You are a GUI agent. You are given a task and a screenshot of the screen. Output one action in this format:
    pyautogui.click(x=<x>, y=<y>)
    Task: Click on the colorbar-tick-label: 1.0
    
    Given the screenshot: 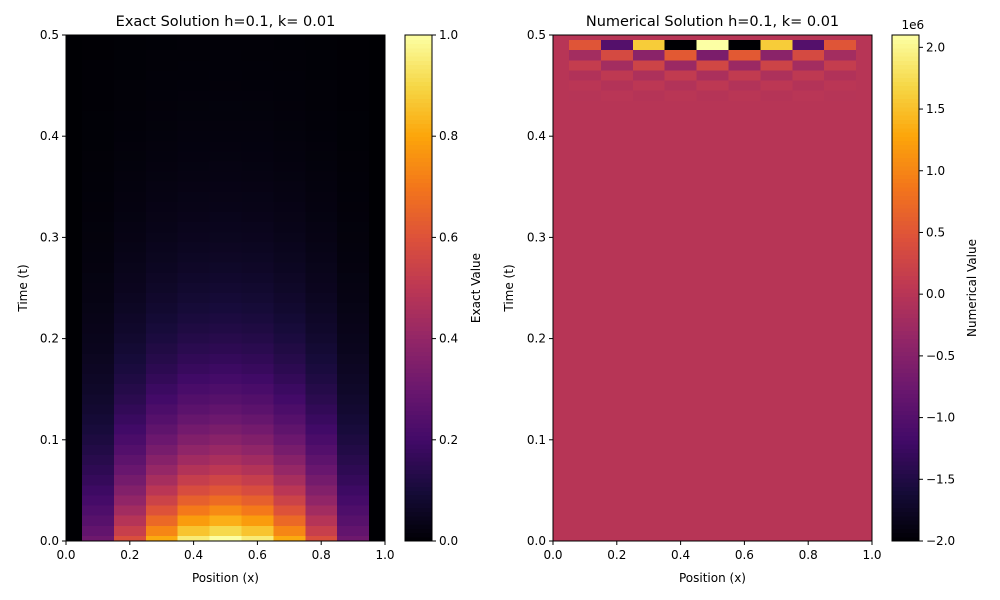 What is the action you would take?
    pyautogui.click(x=448, y=35)
    